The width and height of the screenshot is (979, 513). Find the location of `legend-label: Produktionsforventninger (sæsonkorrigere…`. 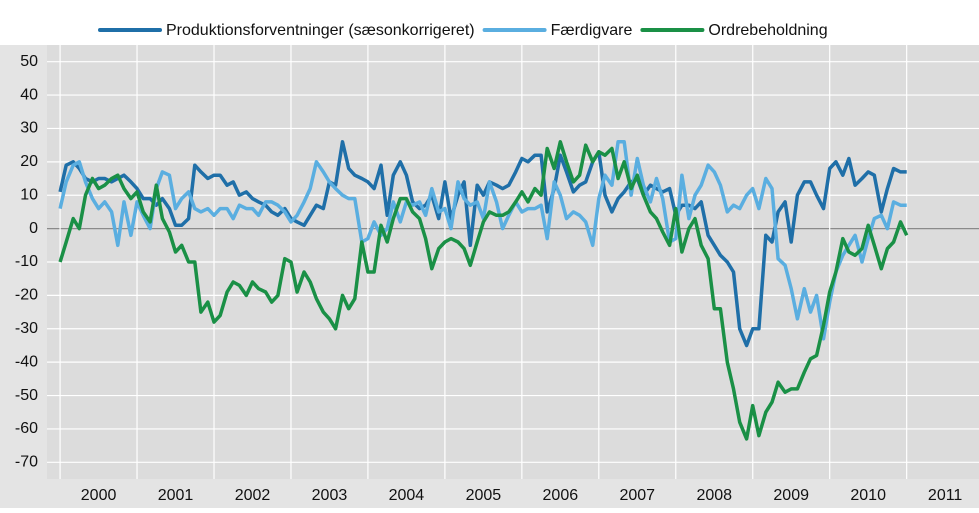

legend-label: Produktionsforventninger (sæsonkorrigere… is located at coordinates (320, 30).